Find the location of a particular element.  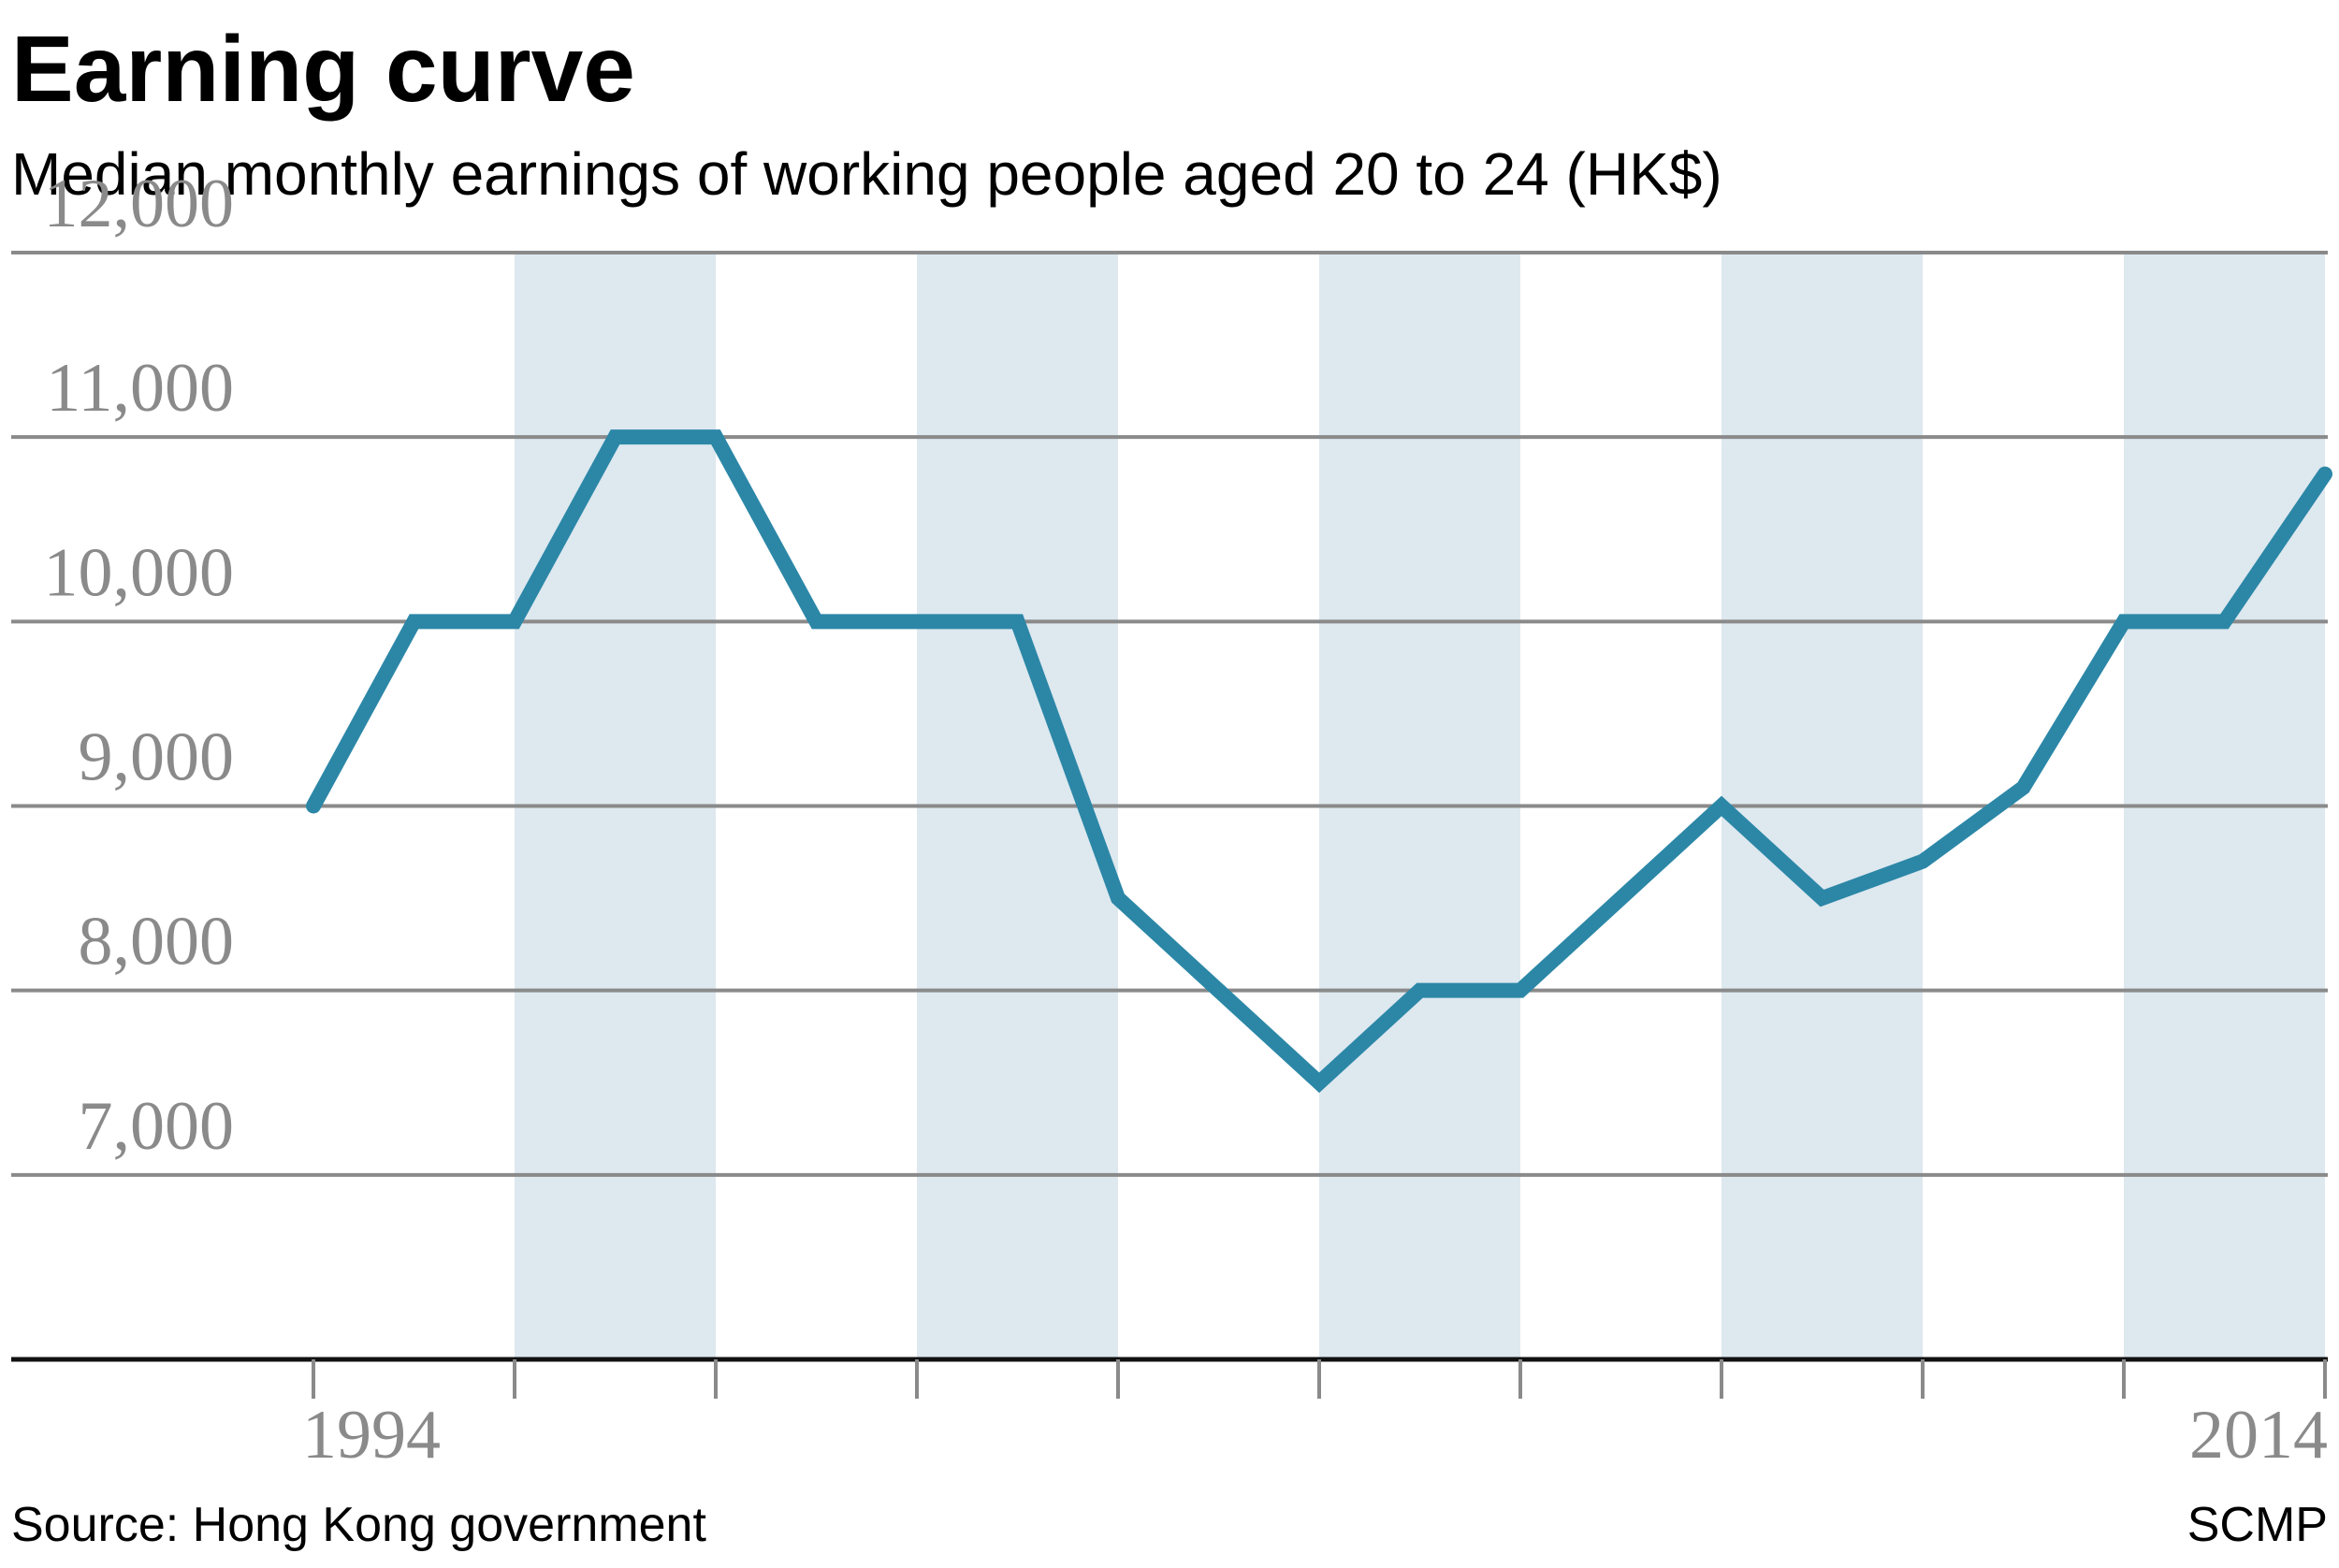

y-tick-labels: 7,000 8,000 9,000 10,000 11,000 12,000 is located at coordinates (139, 665).